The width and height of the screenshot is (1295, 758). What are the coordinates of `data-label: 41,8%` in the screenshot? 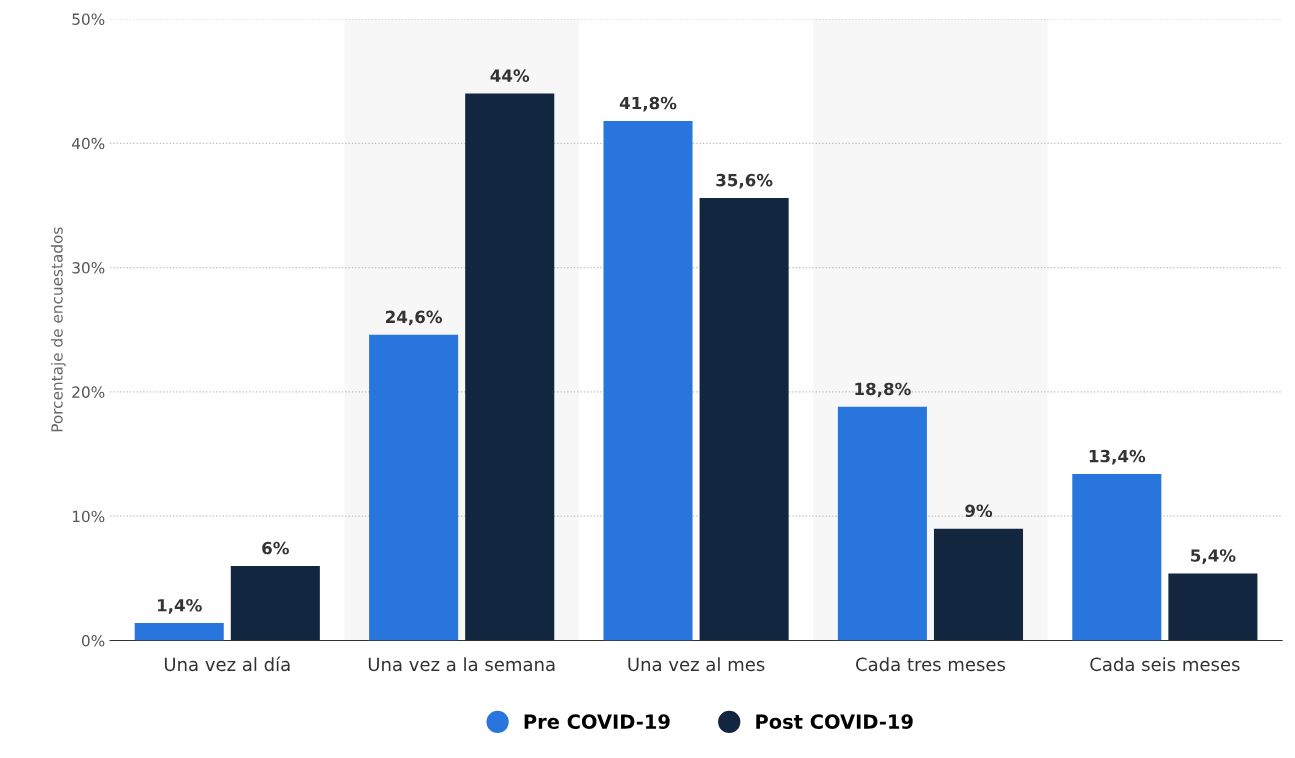 It's located at (648, 104).